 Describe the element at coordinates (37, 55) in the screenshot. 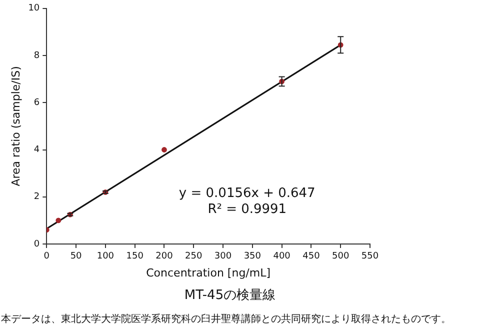

I see `y-tick-label: 8` at that location.